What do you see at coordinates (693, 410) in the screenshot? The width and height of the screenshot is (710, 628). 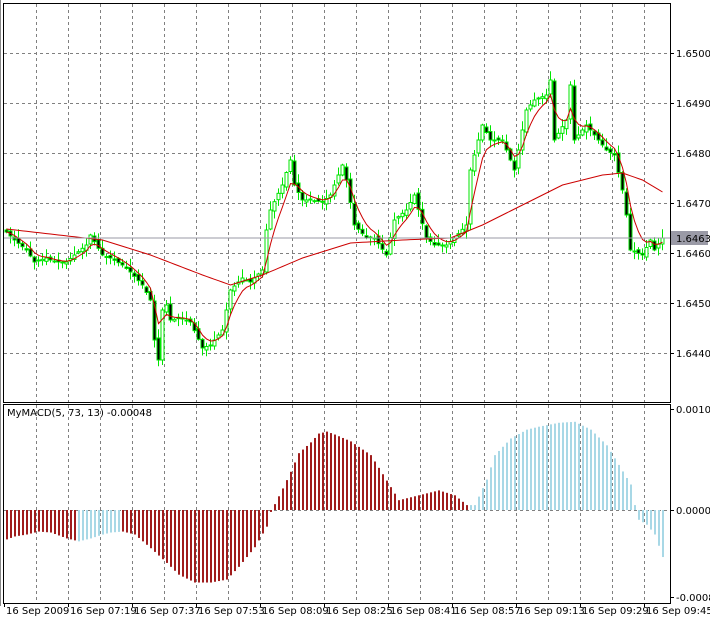 I see `macd-axis-label: 0.00103` at bounding box center [693, 410].